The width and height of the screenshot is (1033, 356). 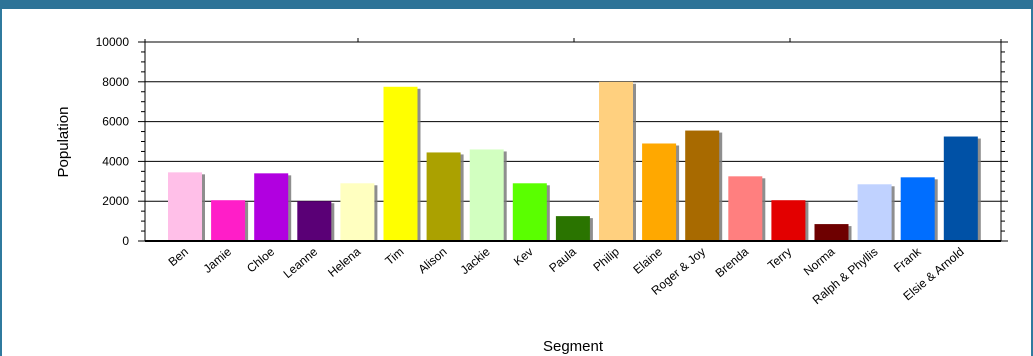 What do you see at coordinates (63, 142) in the screenshot?
I see `y-axis-title: Population` at bounding box center [63, 142].